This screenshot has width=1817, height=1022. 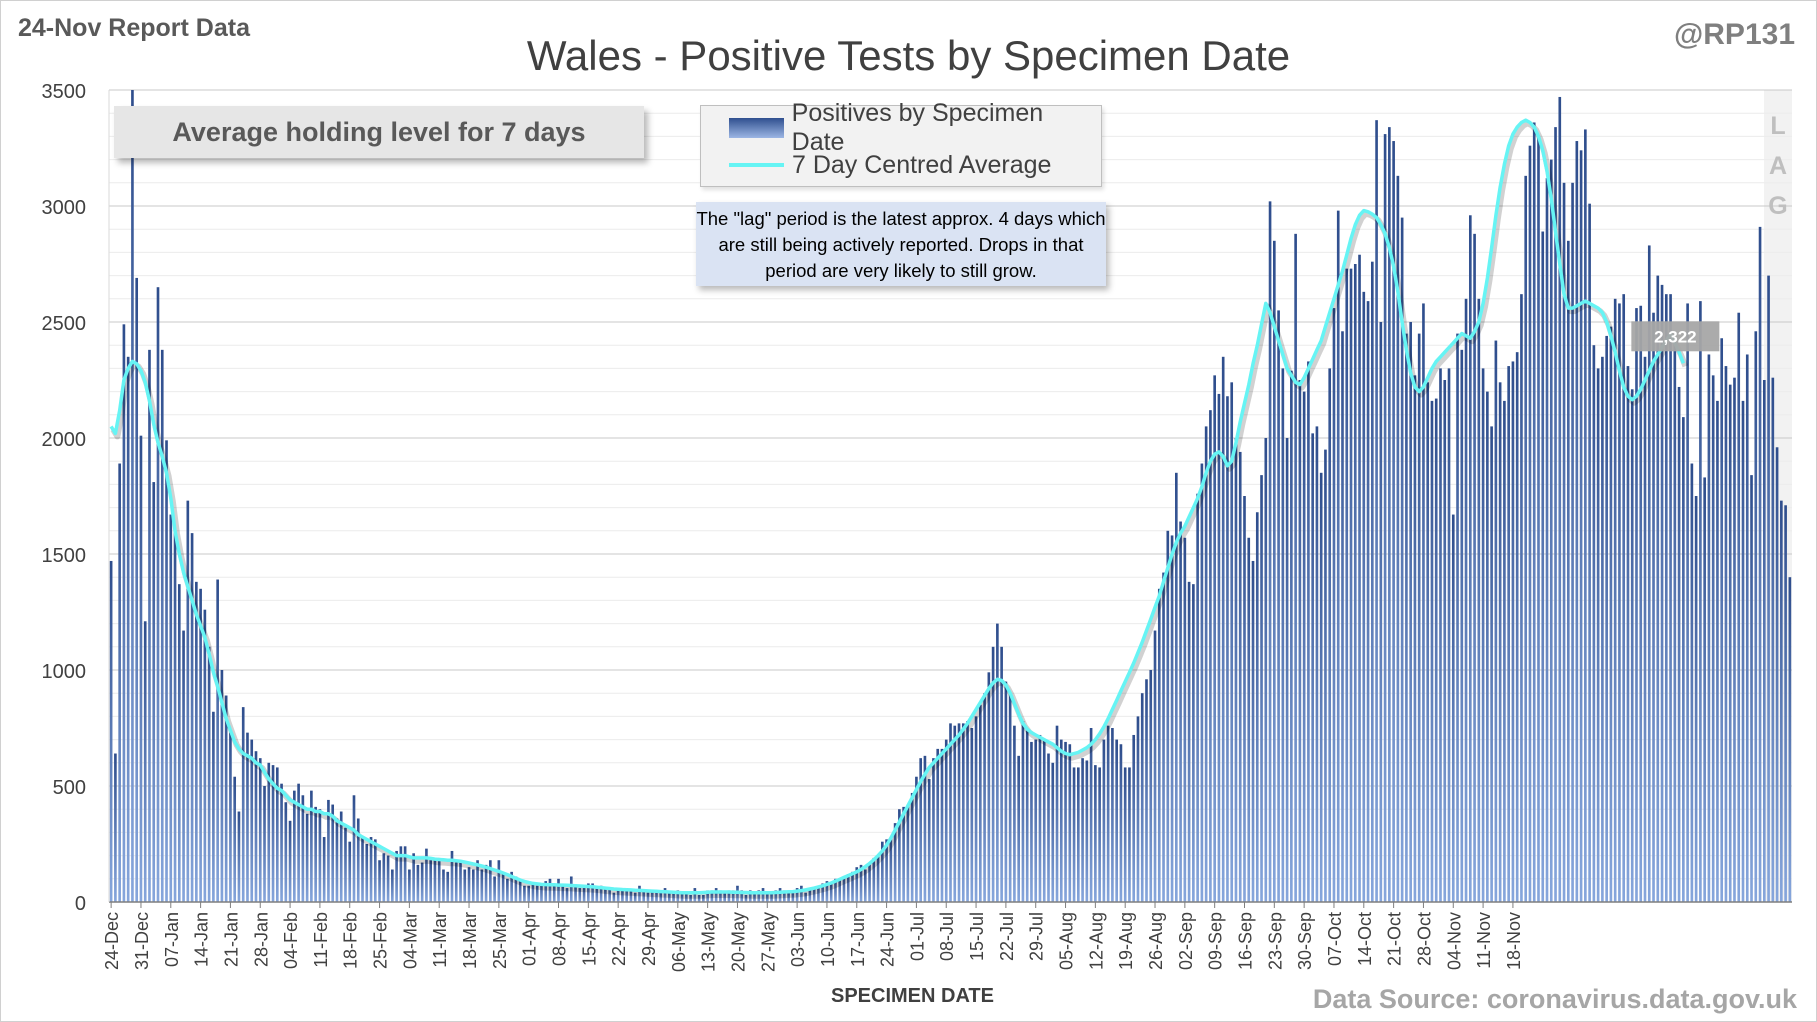 What do you see at coordinates (738, 942) in the screenshot?
I see `x-tick-label: 20-May` at bounding box center [738, 942].